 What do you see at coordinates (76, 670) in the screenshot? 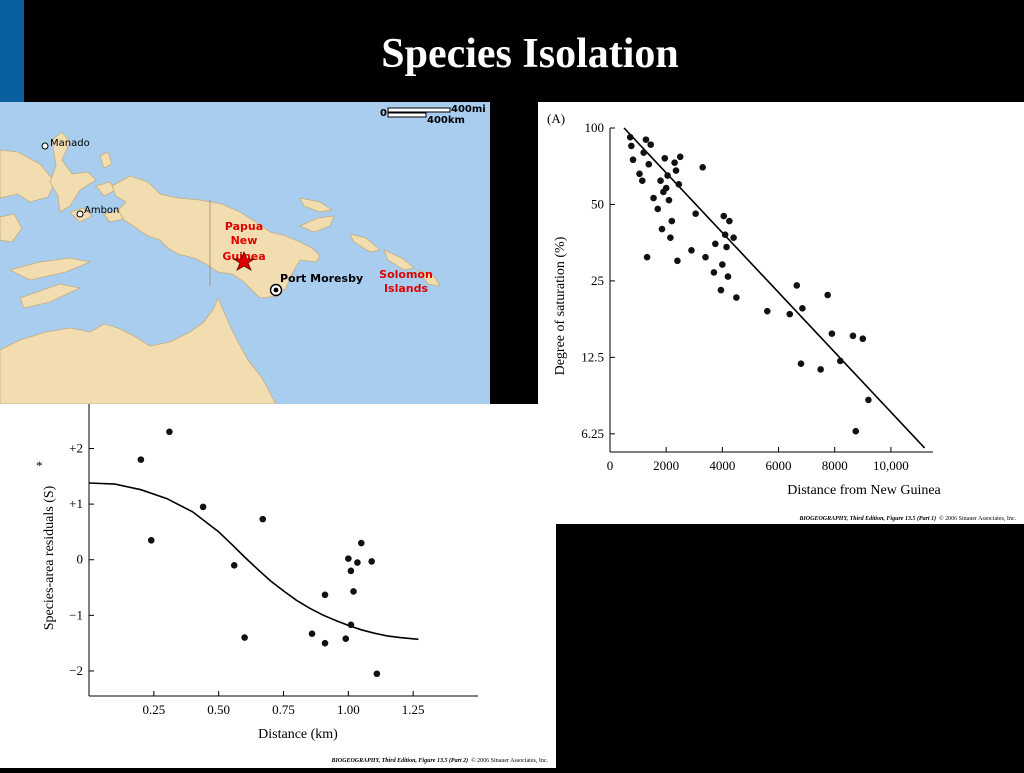
I see `chart-b-y-tick-label: −2` at bounding box center [76, 670].